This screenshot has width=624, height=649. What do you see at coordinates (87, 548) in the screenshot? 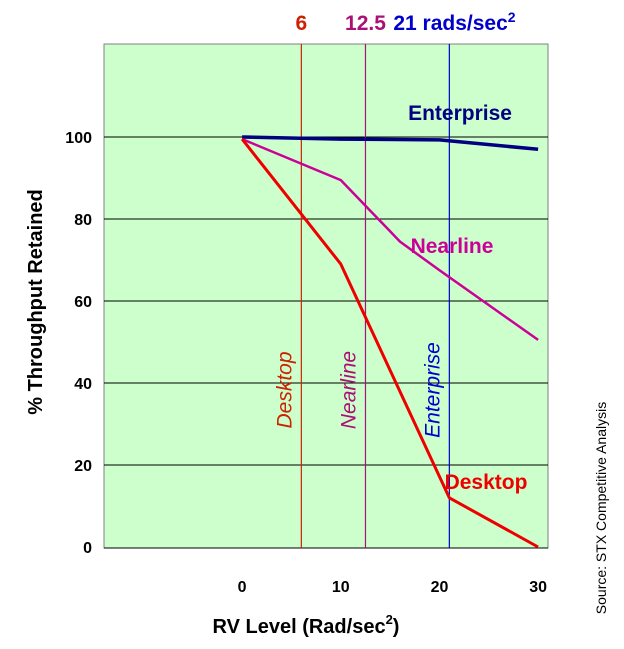
I see `y-tick-label: 0` at bounding box center [87, 548].